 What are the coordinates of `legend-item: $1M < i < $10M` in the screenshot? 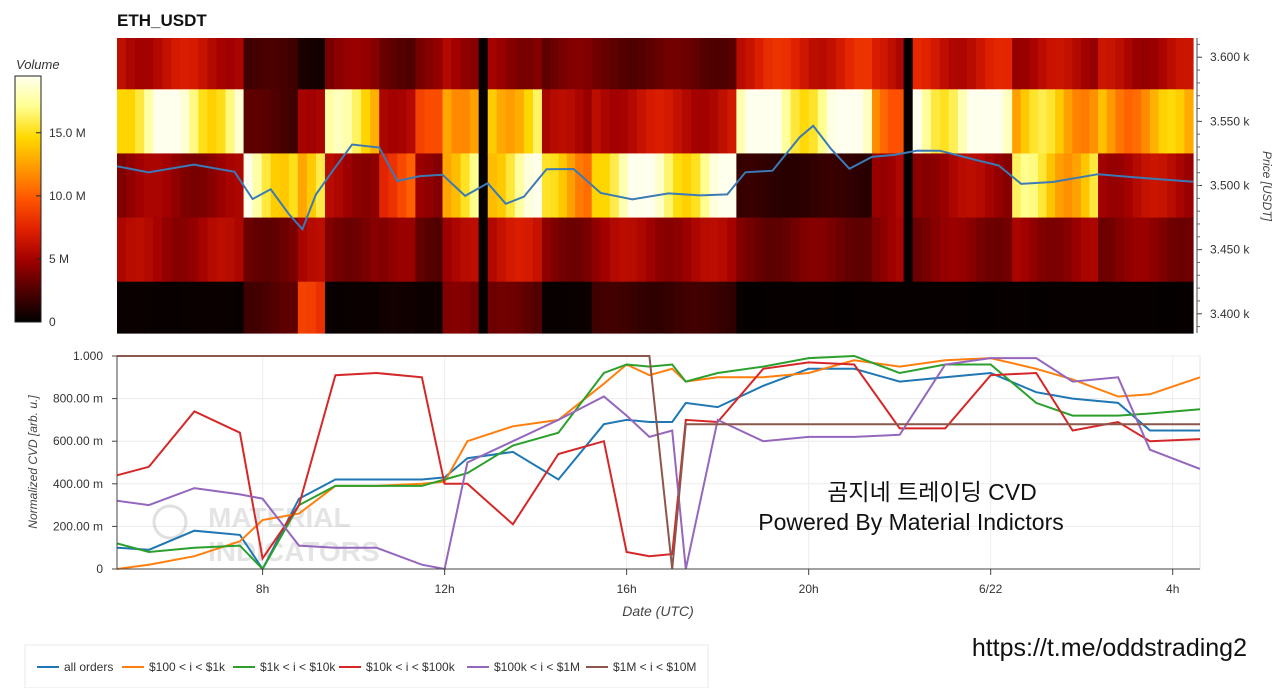 It's located at (641, 667).